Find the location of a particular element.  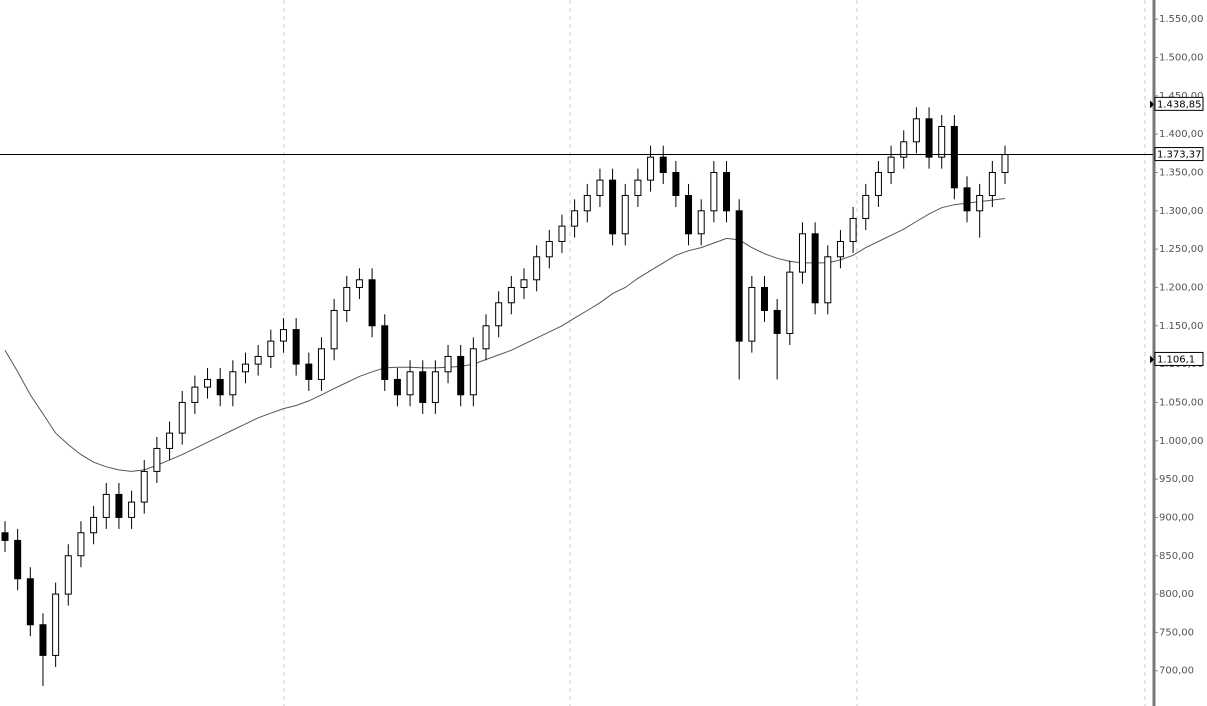

y-tick-label: 1.050,00 is located at coordinates (1181, 402).